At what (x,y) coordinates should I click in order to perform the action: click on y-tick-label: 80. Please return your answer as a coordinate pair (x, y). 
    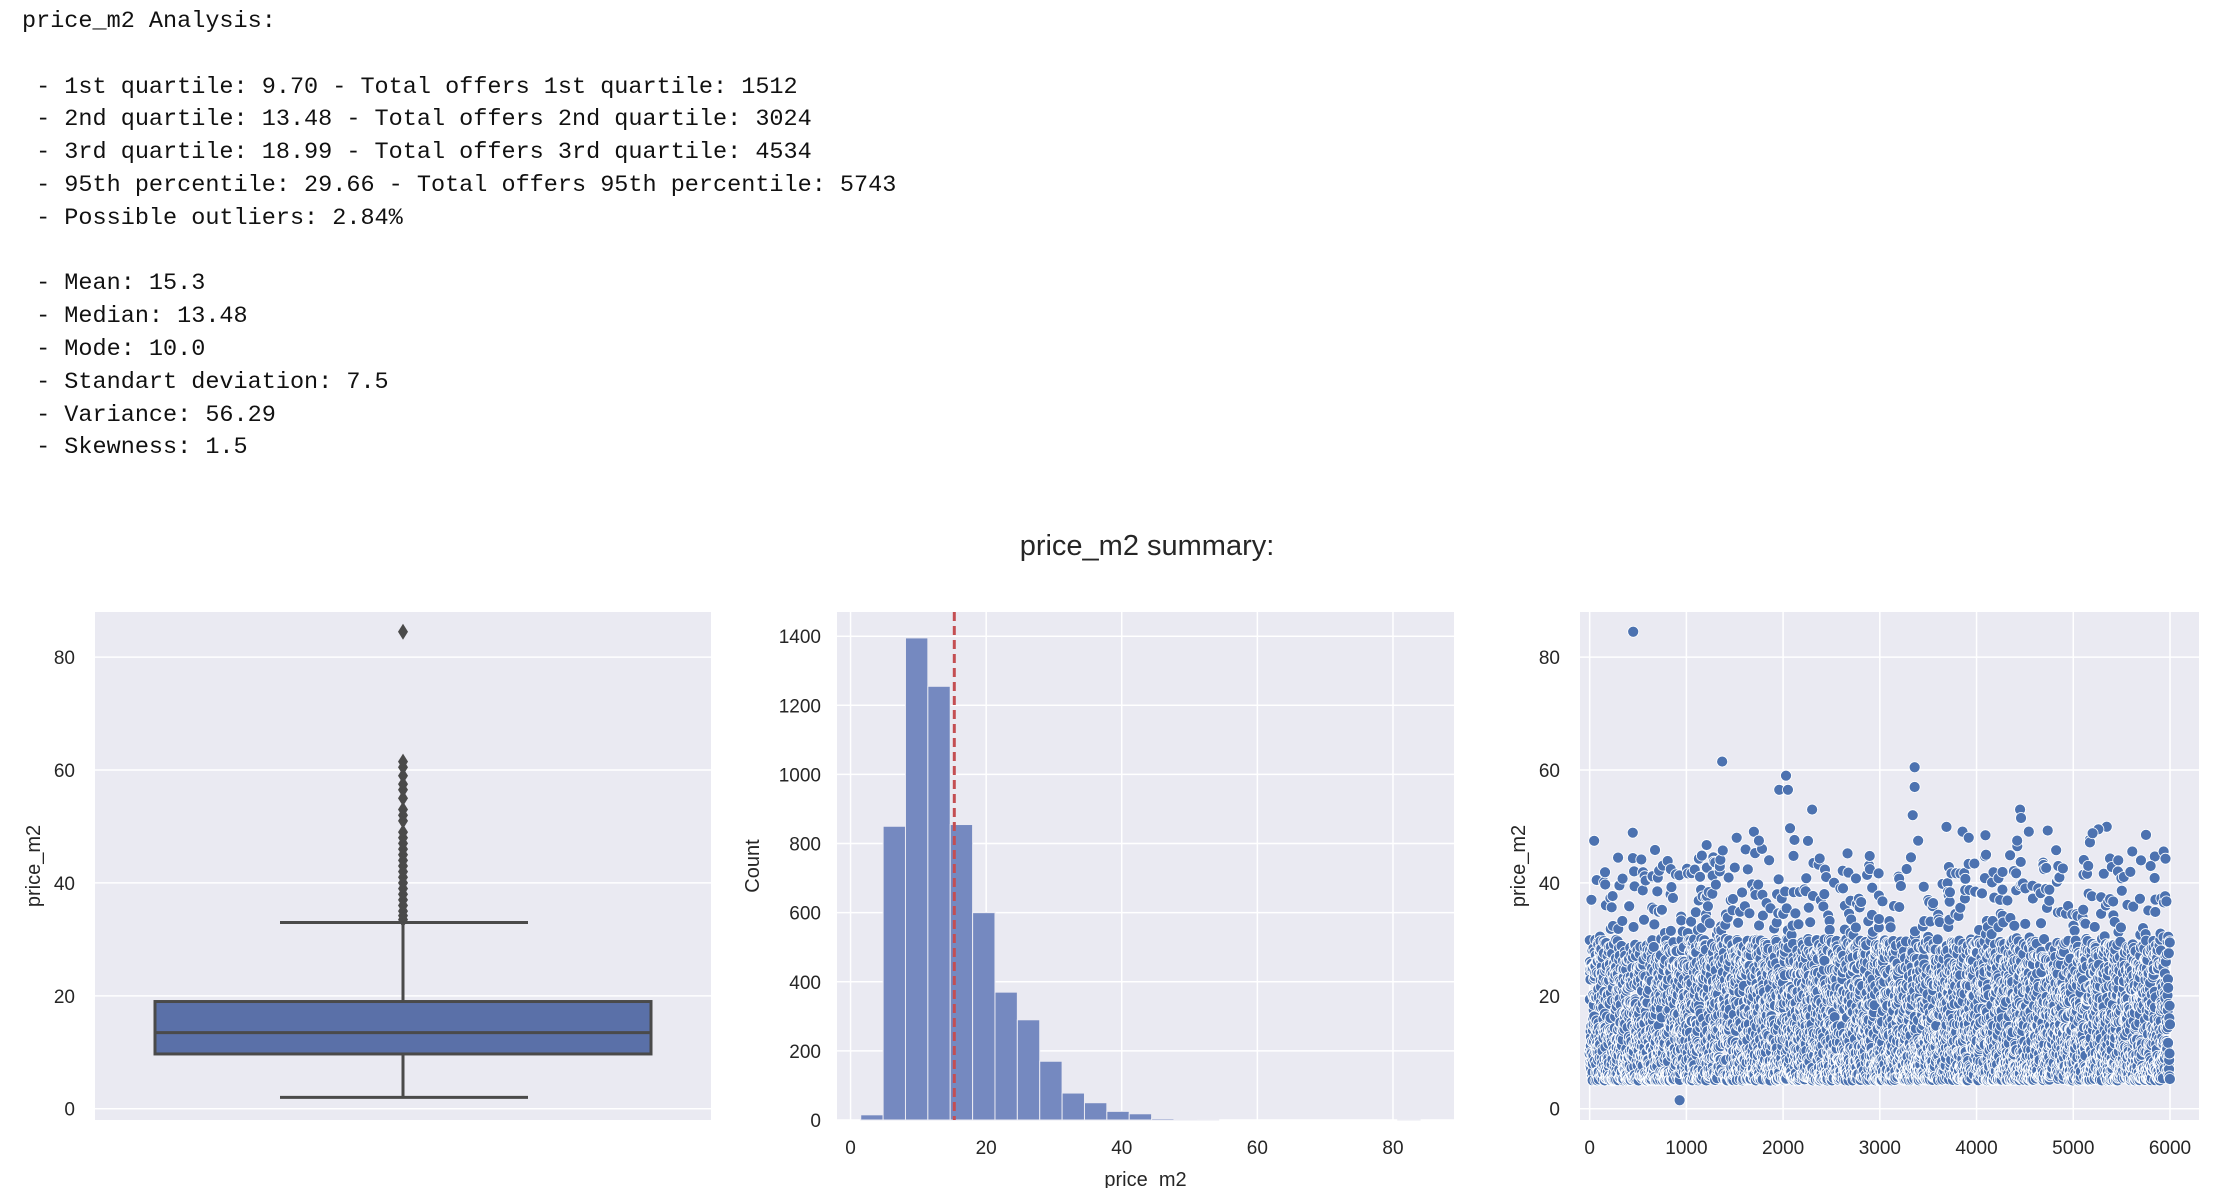
    Looking at the image, I should click on (1549, 658).